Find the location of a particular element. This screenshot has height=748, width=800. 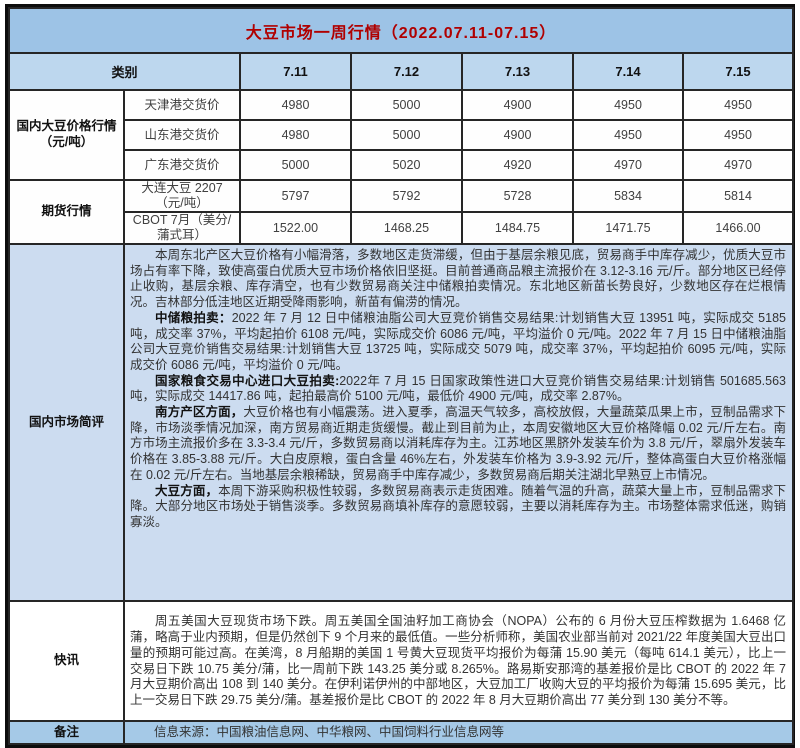

row-label: 大连大豆 2207（元/吨） is located at coordinates (182, 196).